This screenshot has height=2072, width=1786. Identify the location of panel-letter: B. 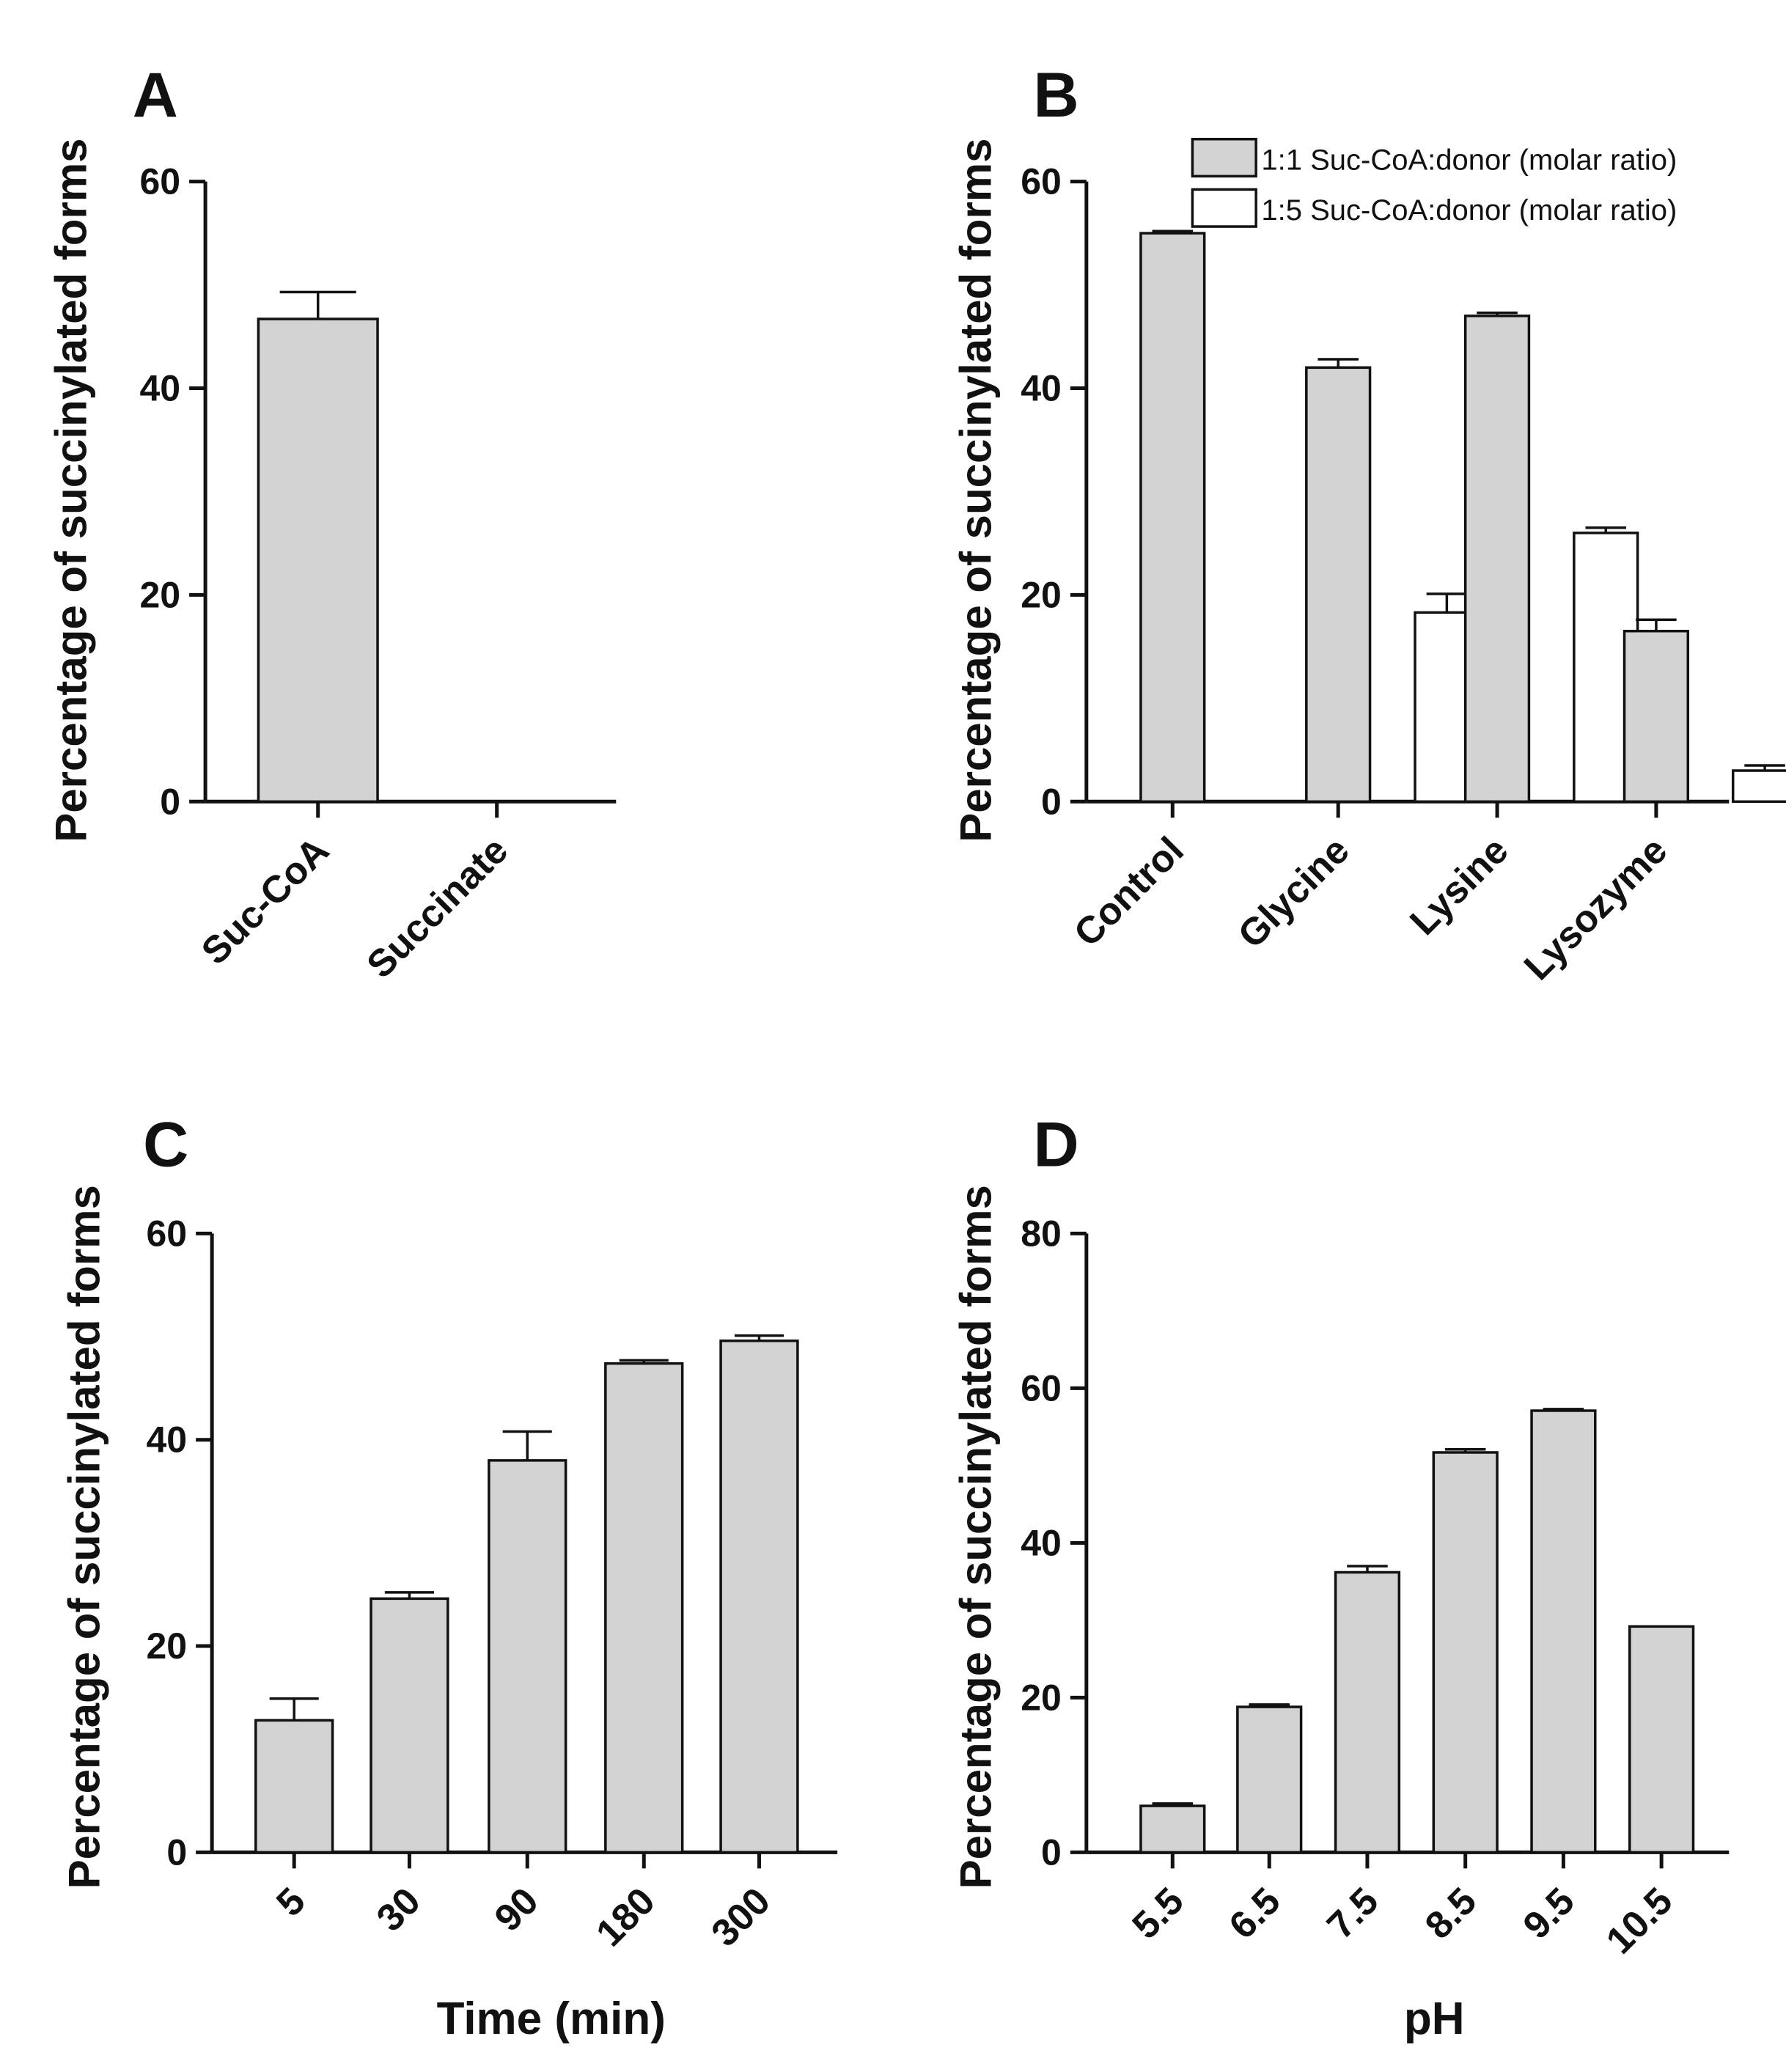
(1057, 96).